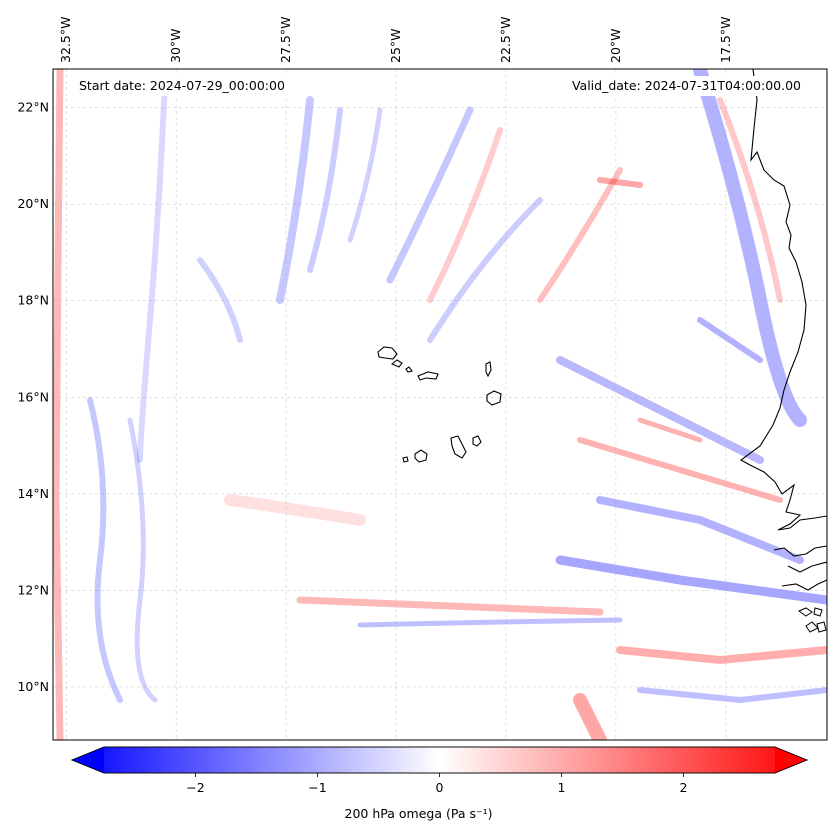  Describe the element at coordinates (387, 353) in the screenshot. I see `santo-antao-island` at that location.